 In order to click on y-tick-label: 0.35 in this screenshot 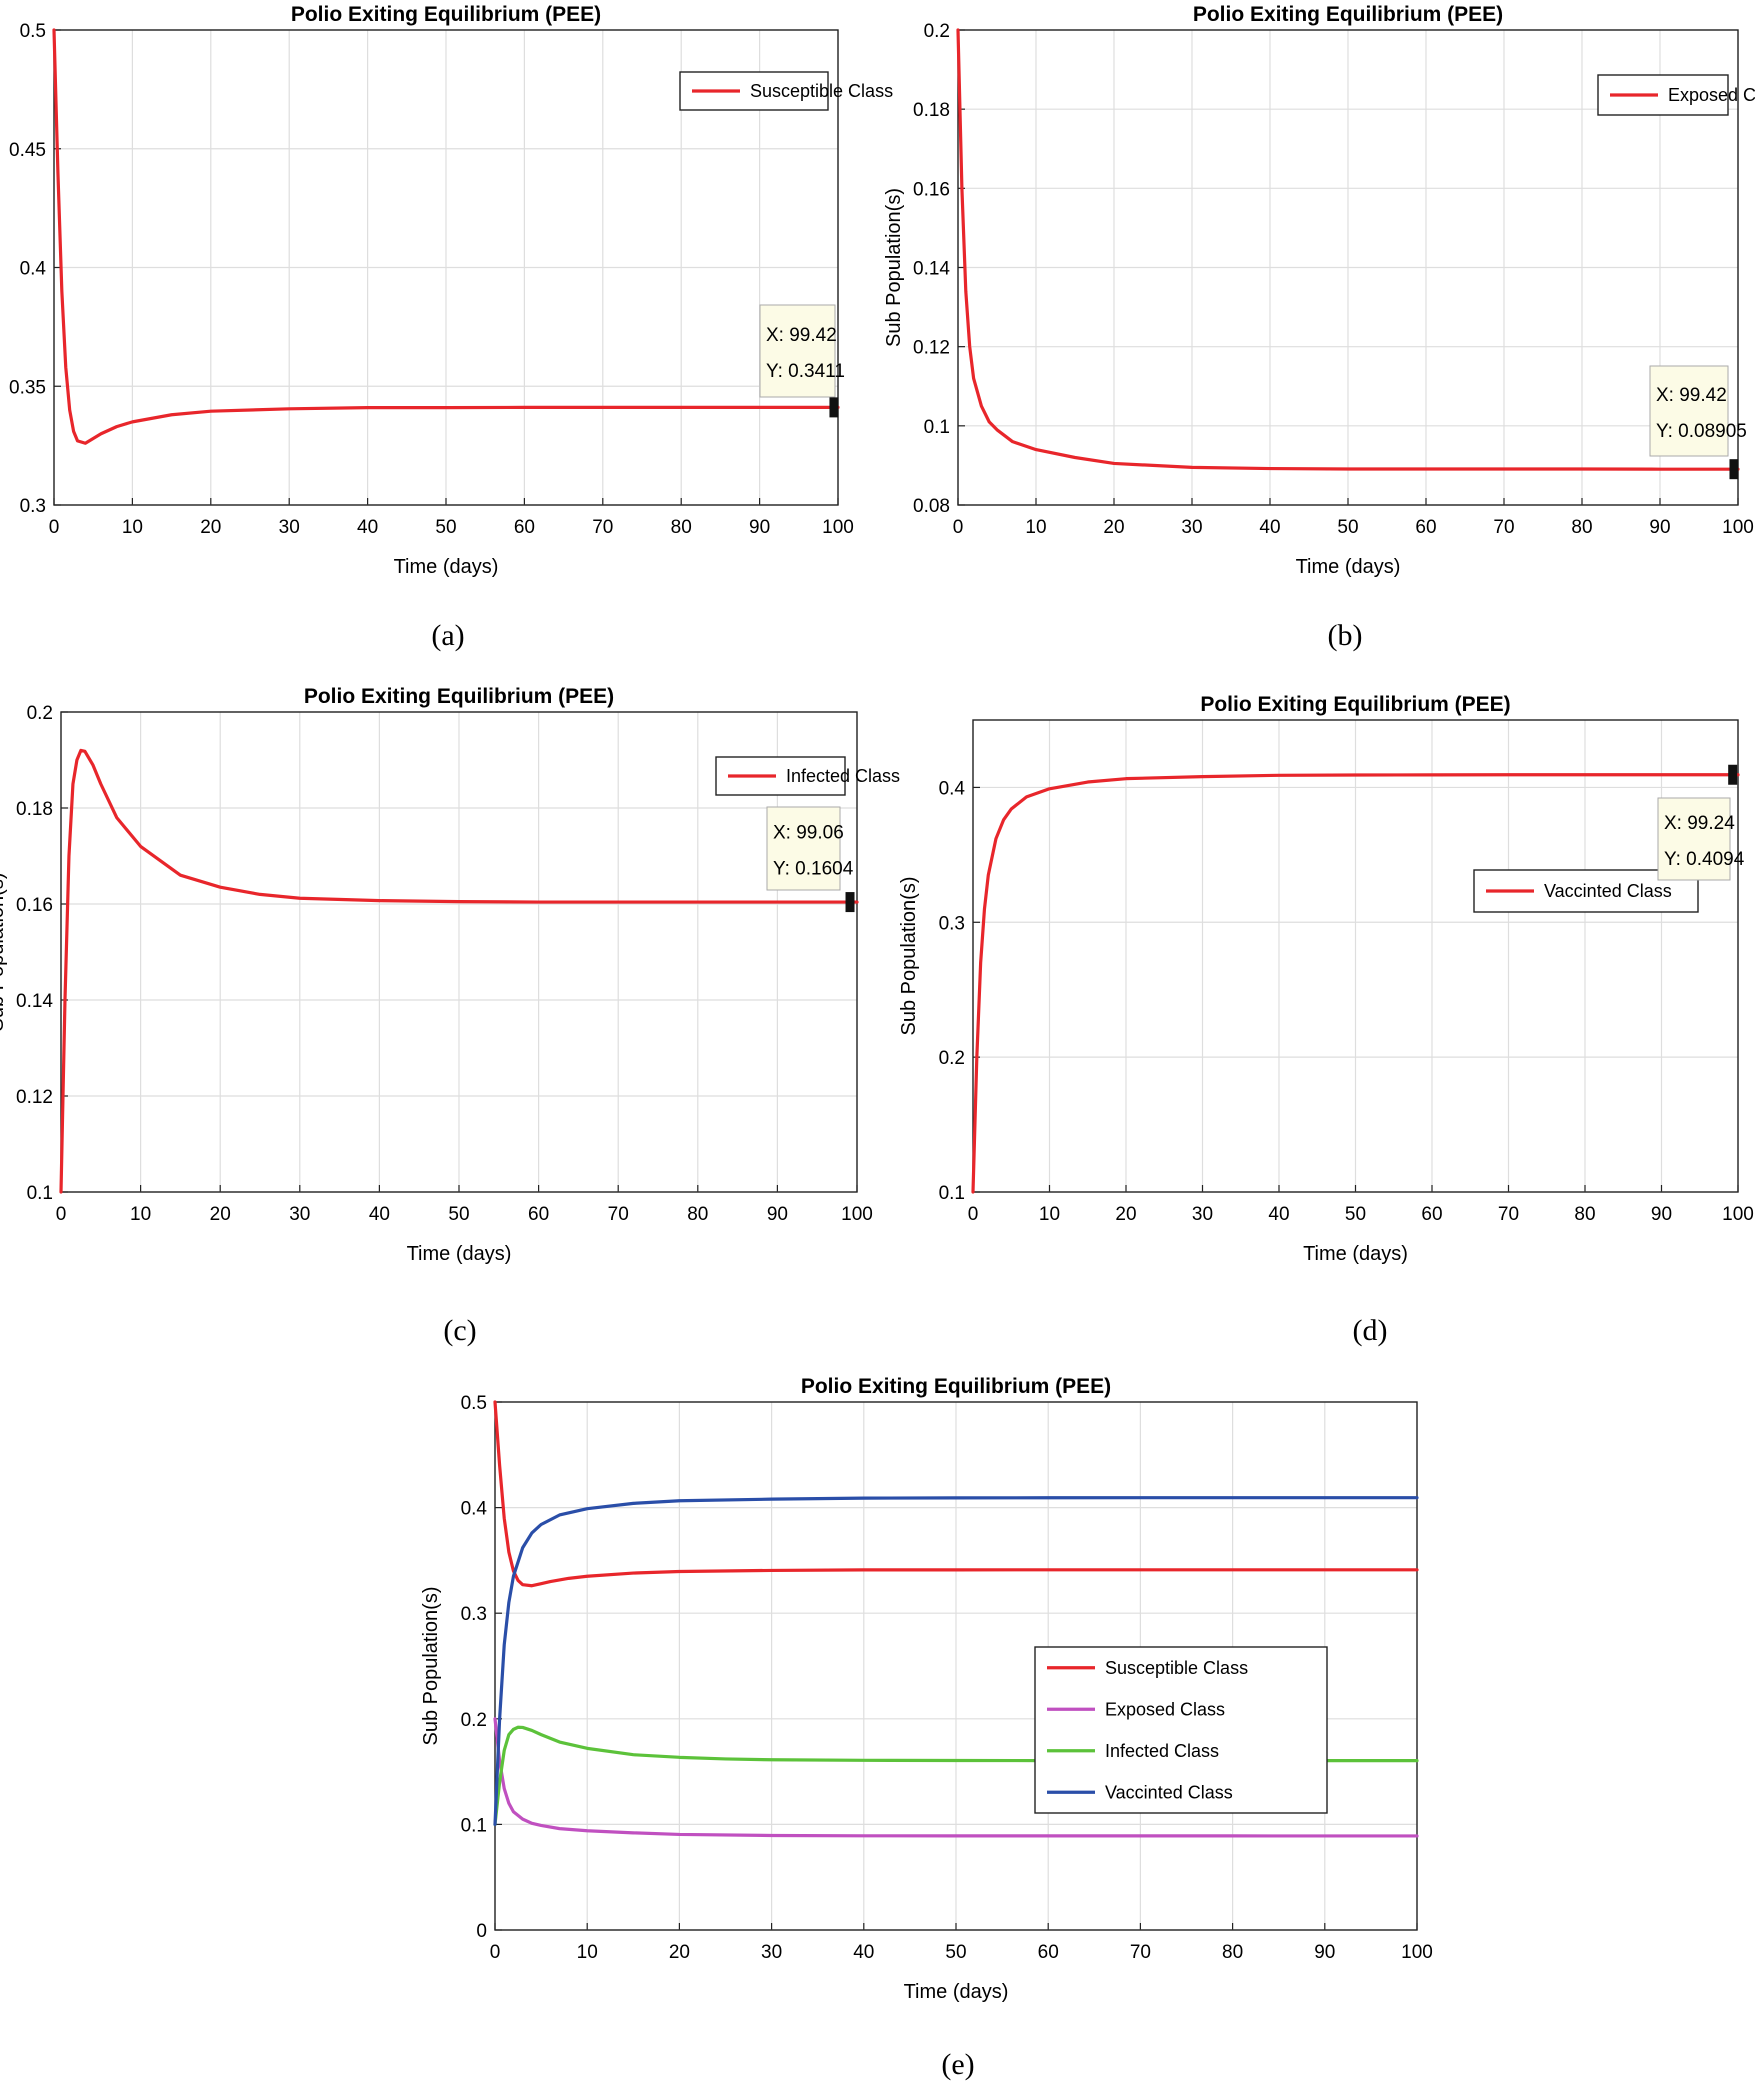, I will do `click(27, 387)`.